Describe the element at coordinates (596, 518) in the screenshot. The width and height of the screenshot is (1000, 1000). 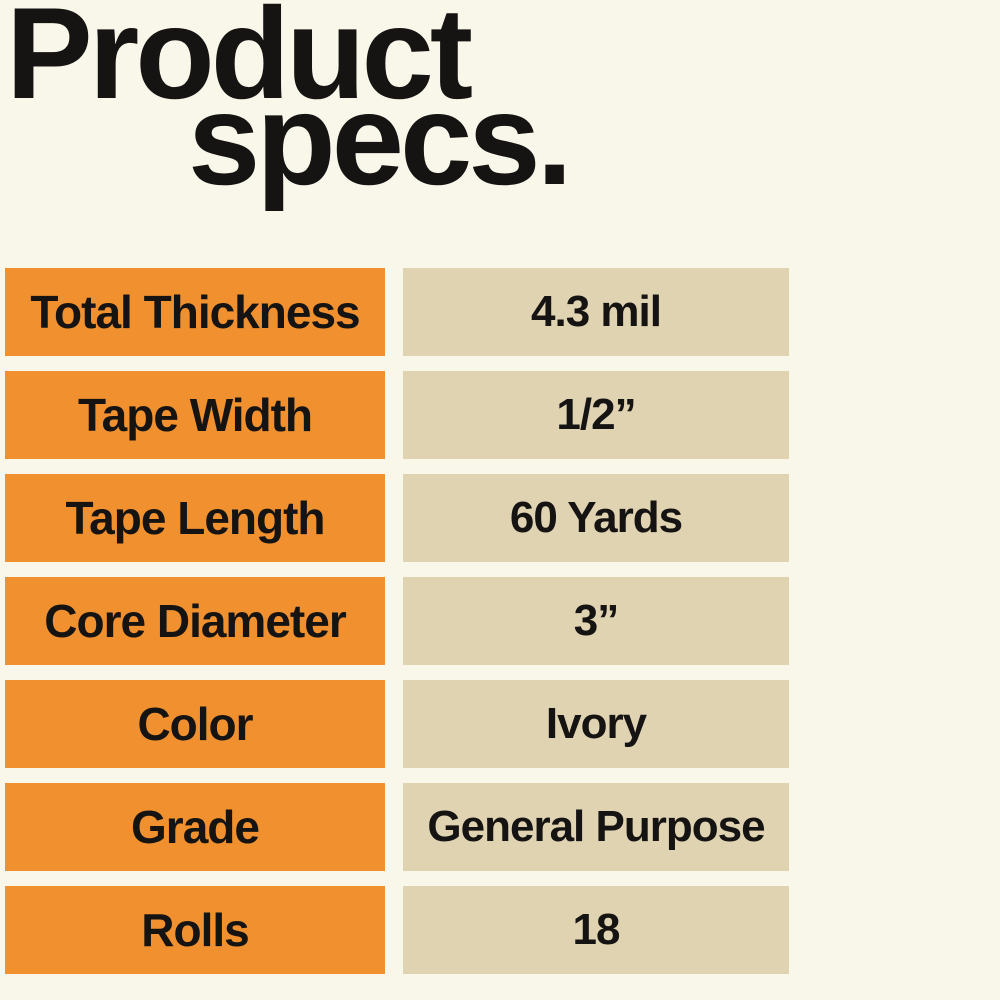
I see `row-value-cell: 60 Yards` at that location.